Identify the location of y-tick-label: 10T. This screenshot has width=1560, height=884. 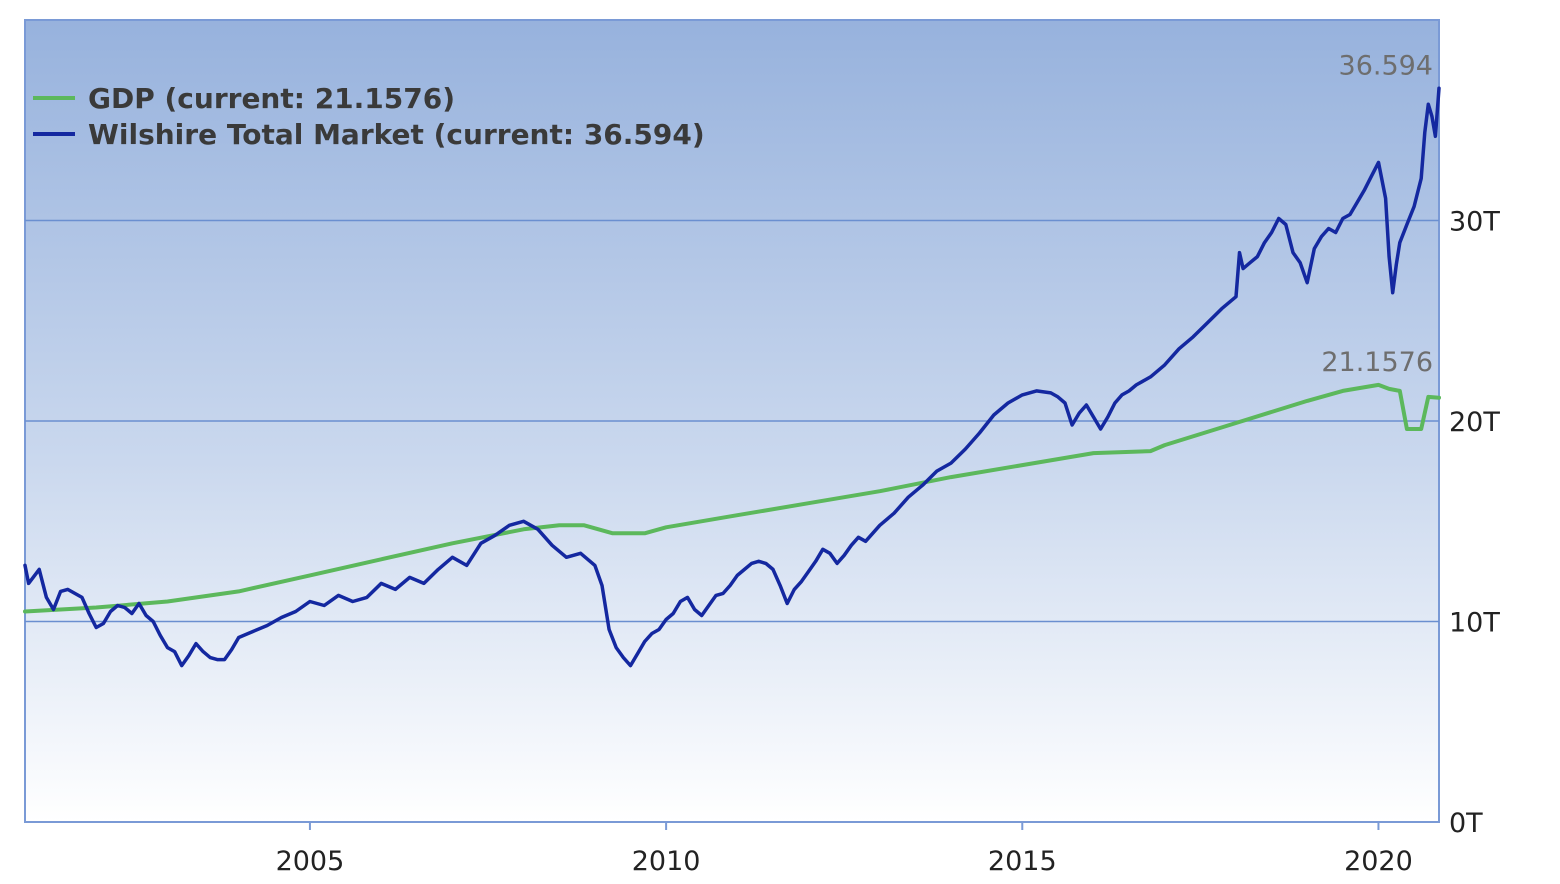
(1474, 623).